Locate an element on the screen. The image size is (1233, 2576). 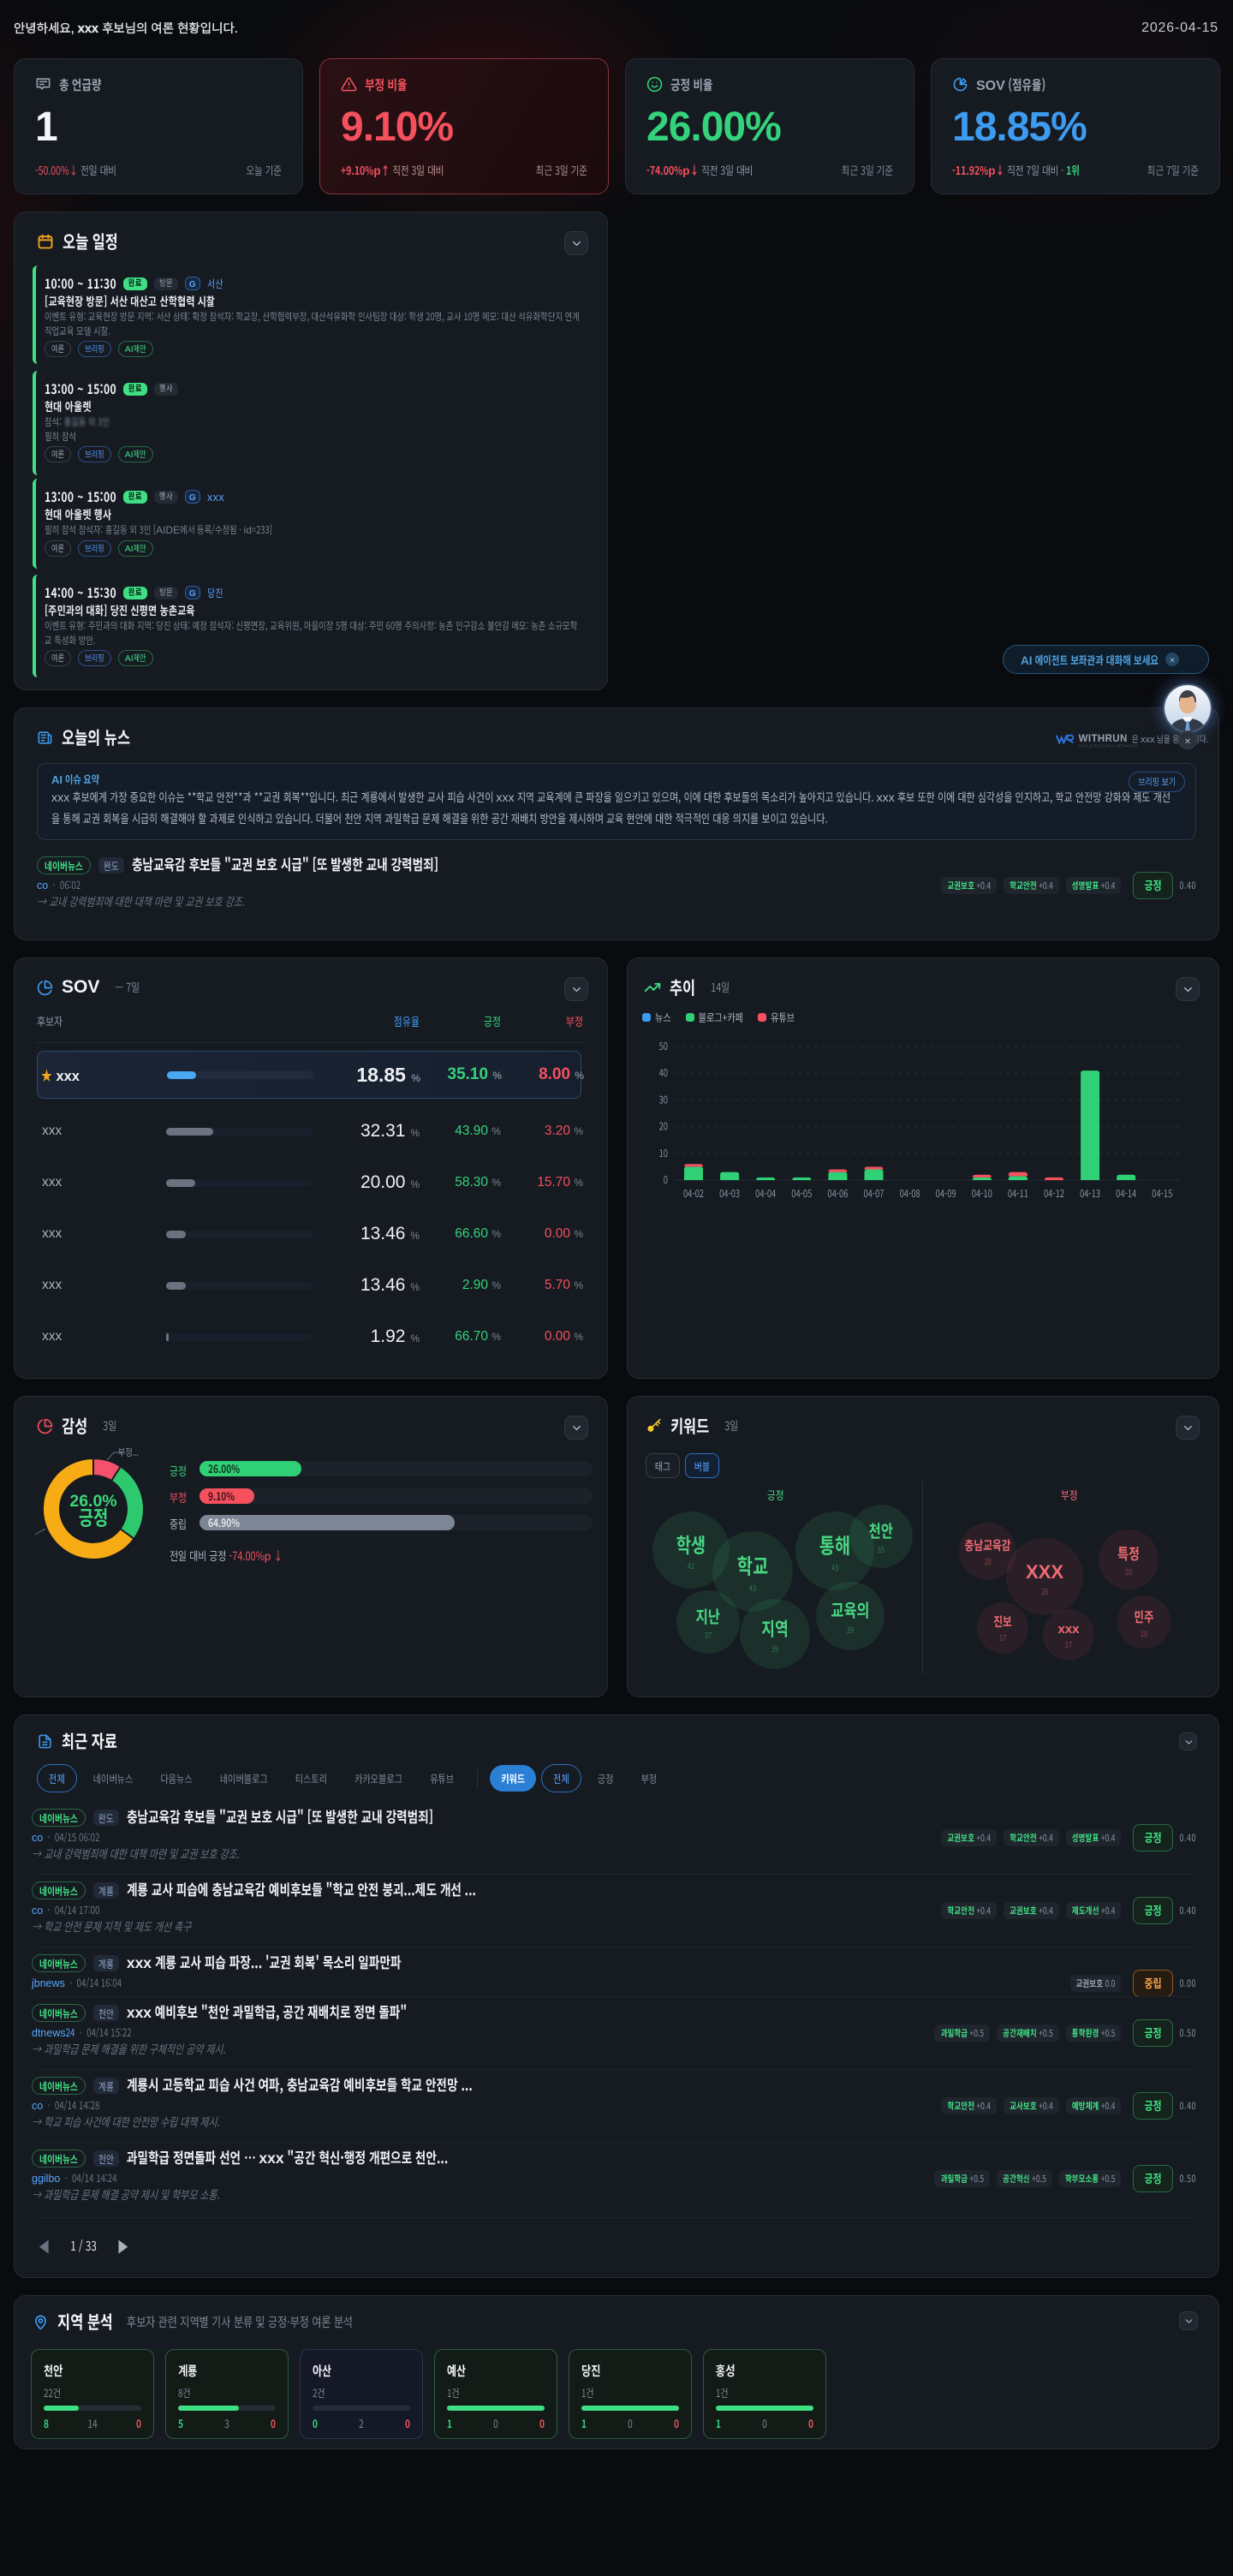
svg-text: 04-11 is located at coordinates (1018, 1193).